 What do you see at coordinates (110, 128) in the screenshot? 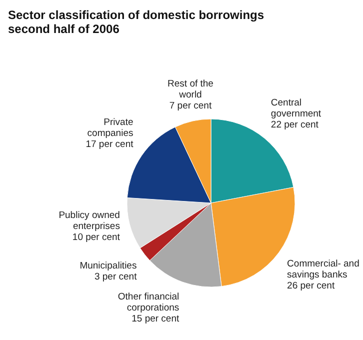
I see `slice-label: Private companies` at bounding box center [110, 128].